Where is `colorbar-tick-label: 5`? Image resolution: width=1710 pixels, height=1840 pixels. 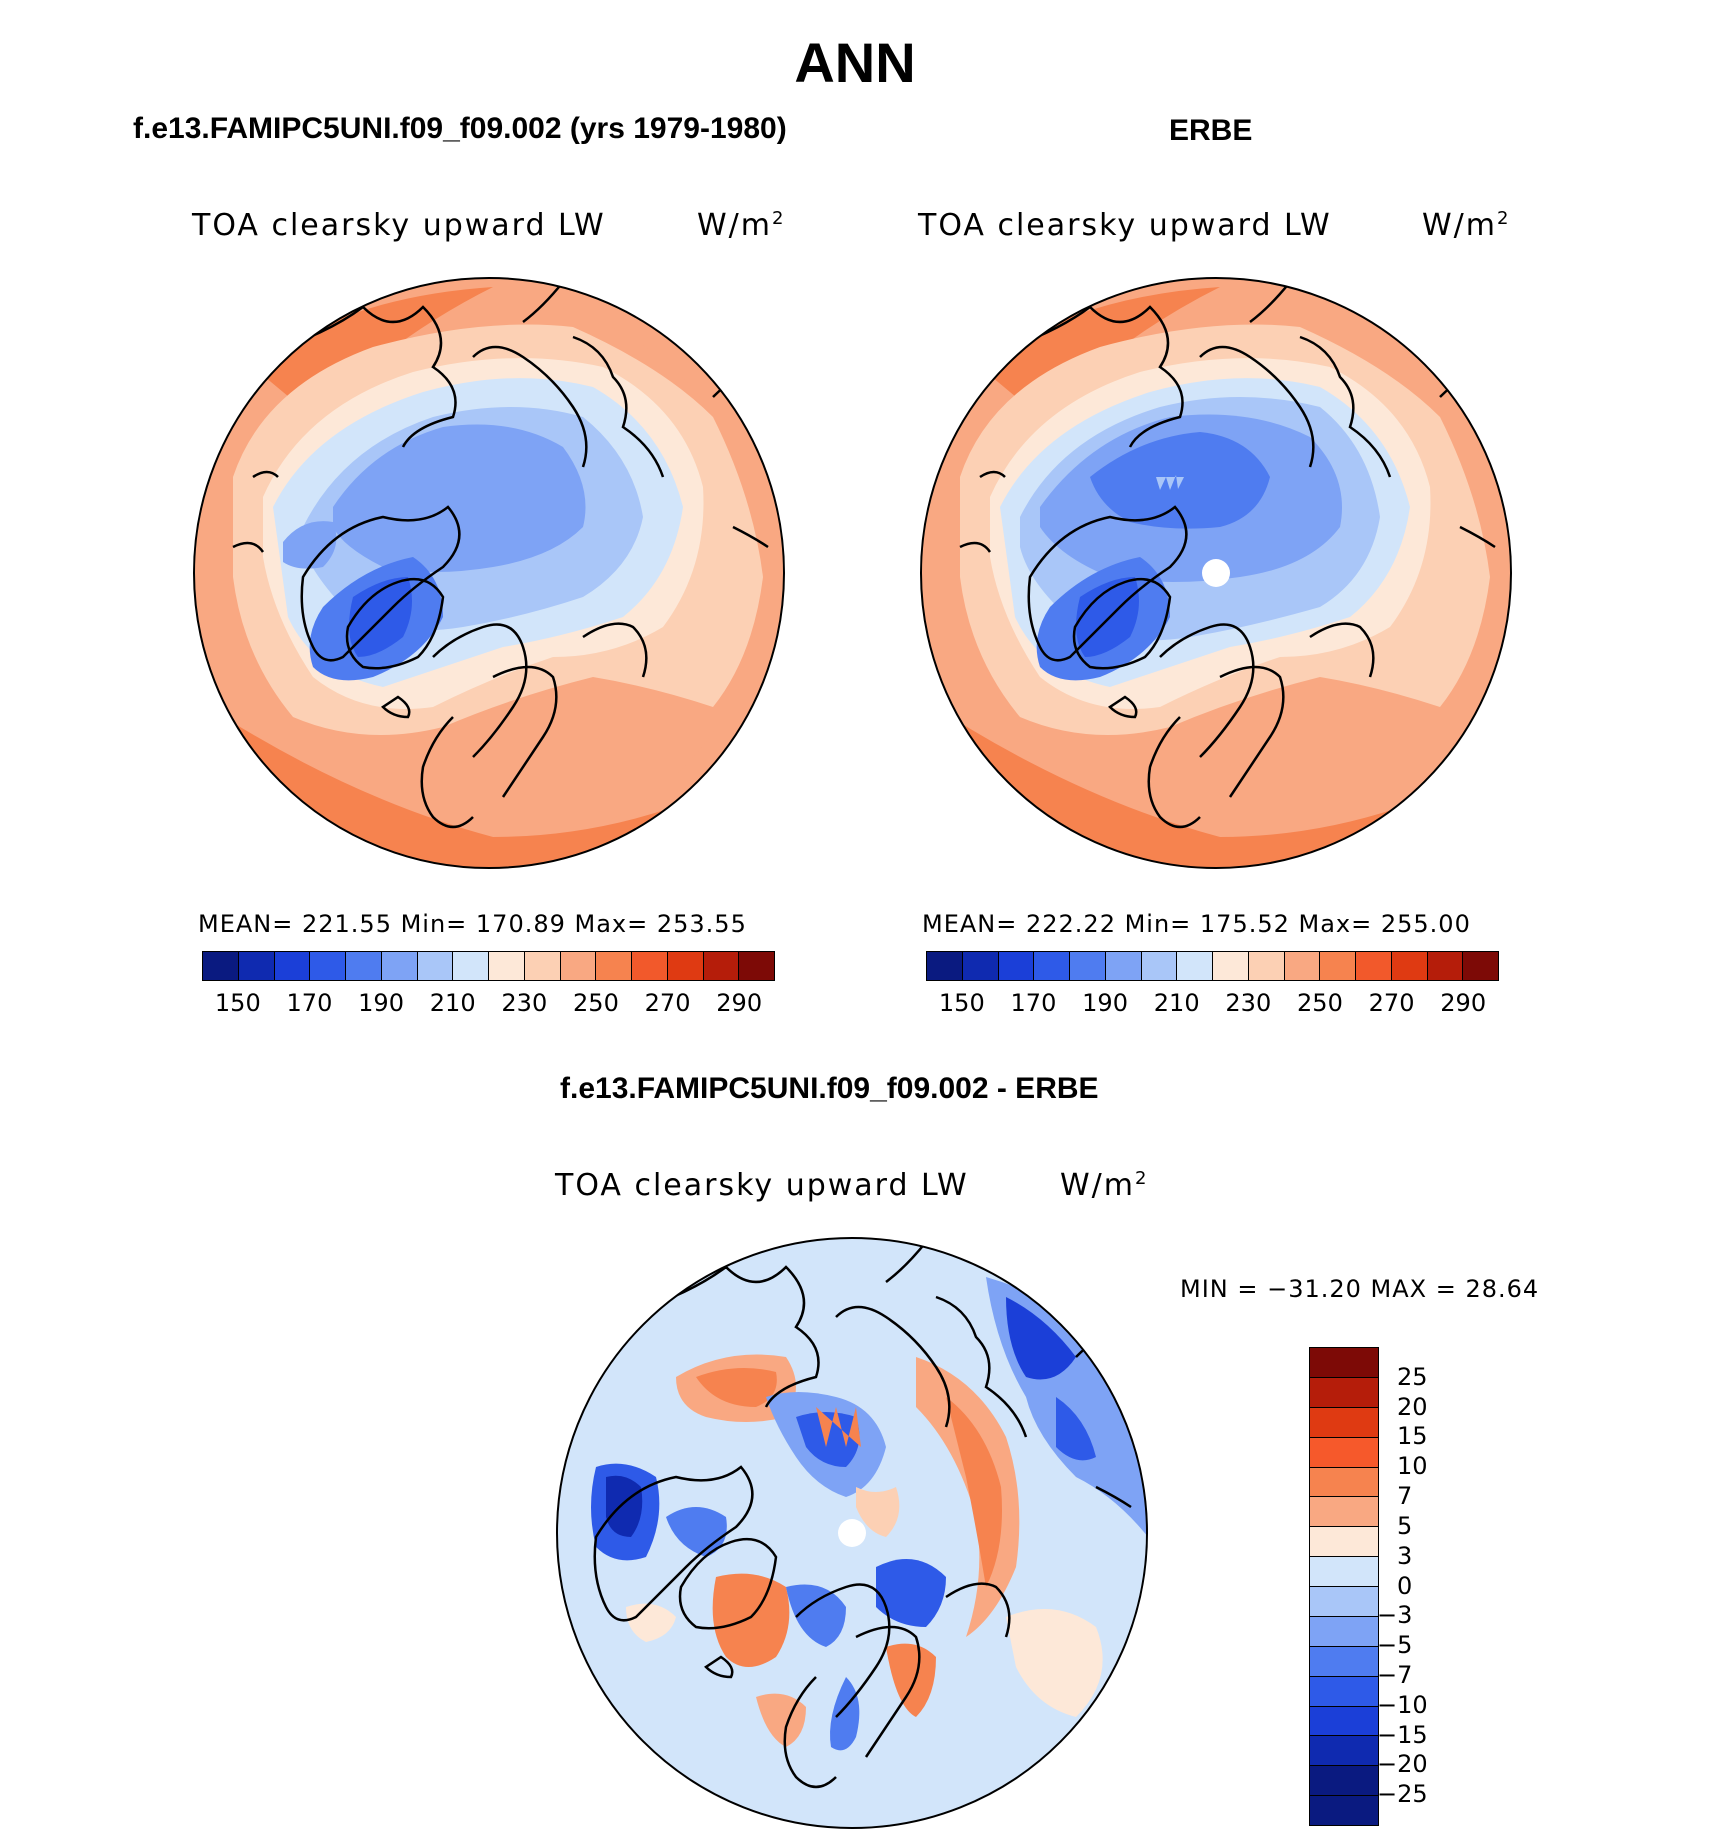 colorbar-tick-label: 5 is located at coordinates (1405, 1525).